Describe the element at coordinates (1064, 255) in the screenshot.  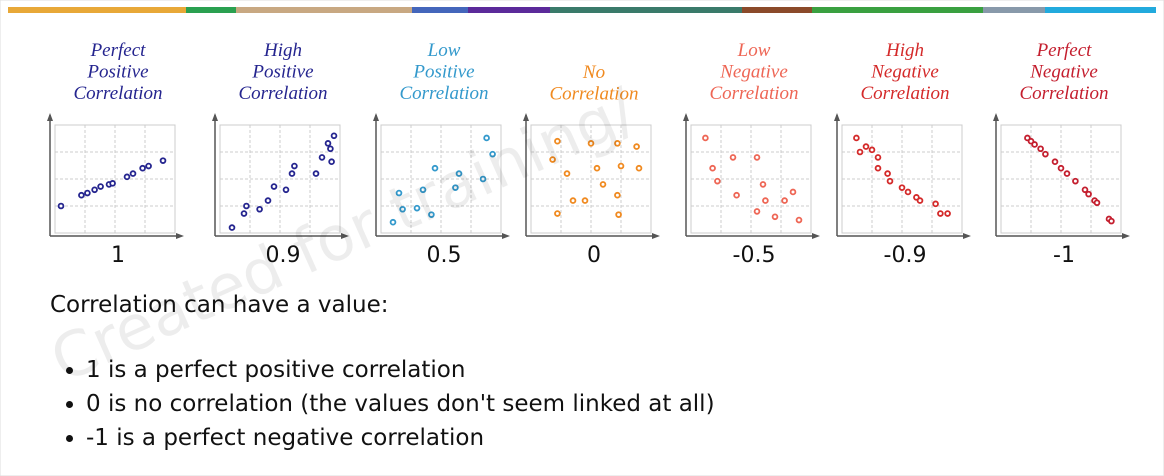
I see `correlation-value: -1` at that location.